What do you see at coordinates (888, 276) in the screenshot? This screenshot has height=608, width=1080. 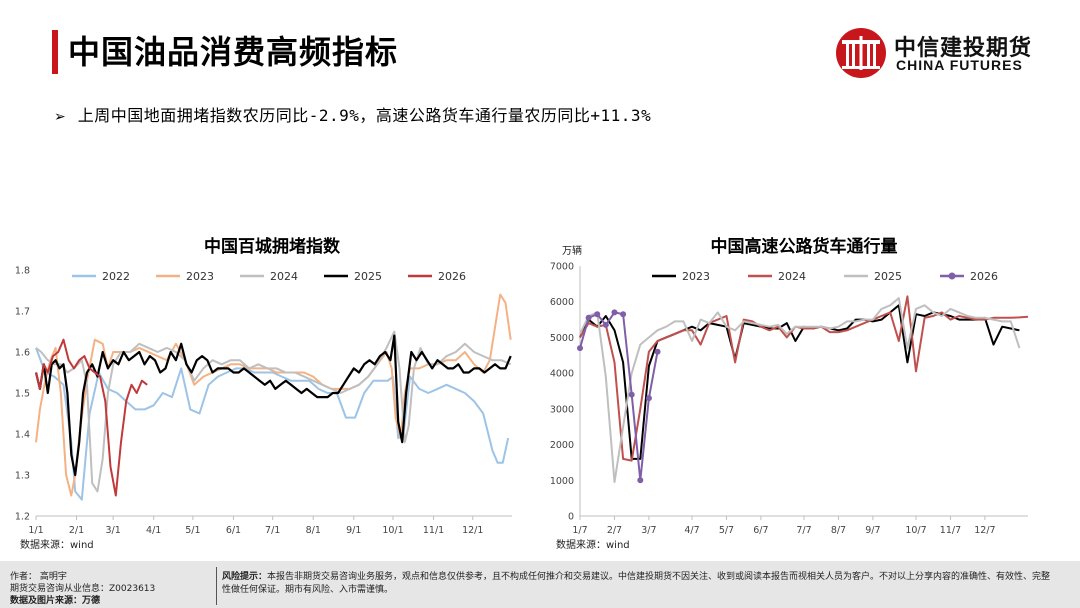 I see `chart-1-legend-label: 2025` at bounding box center [888, 276].